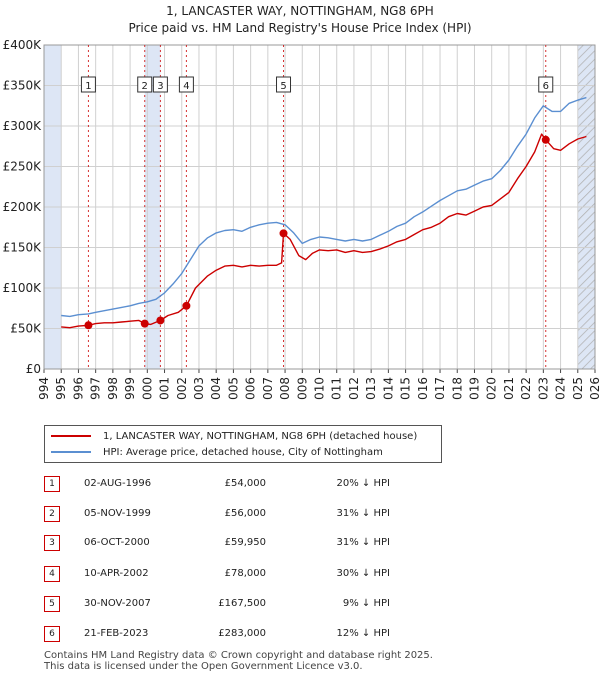 The width and height of the screenshot is (600, 680). What do you see at coordinates (118, 483) in the screenshot?
I see `transaction-date: 02-AUG-1996` at bounding box center [118, 483].